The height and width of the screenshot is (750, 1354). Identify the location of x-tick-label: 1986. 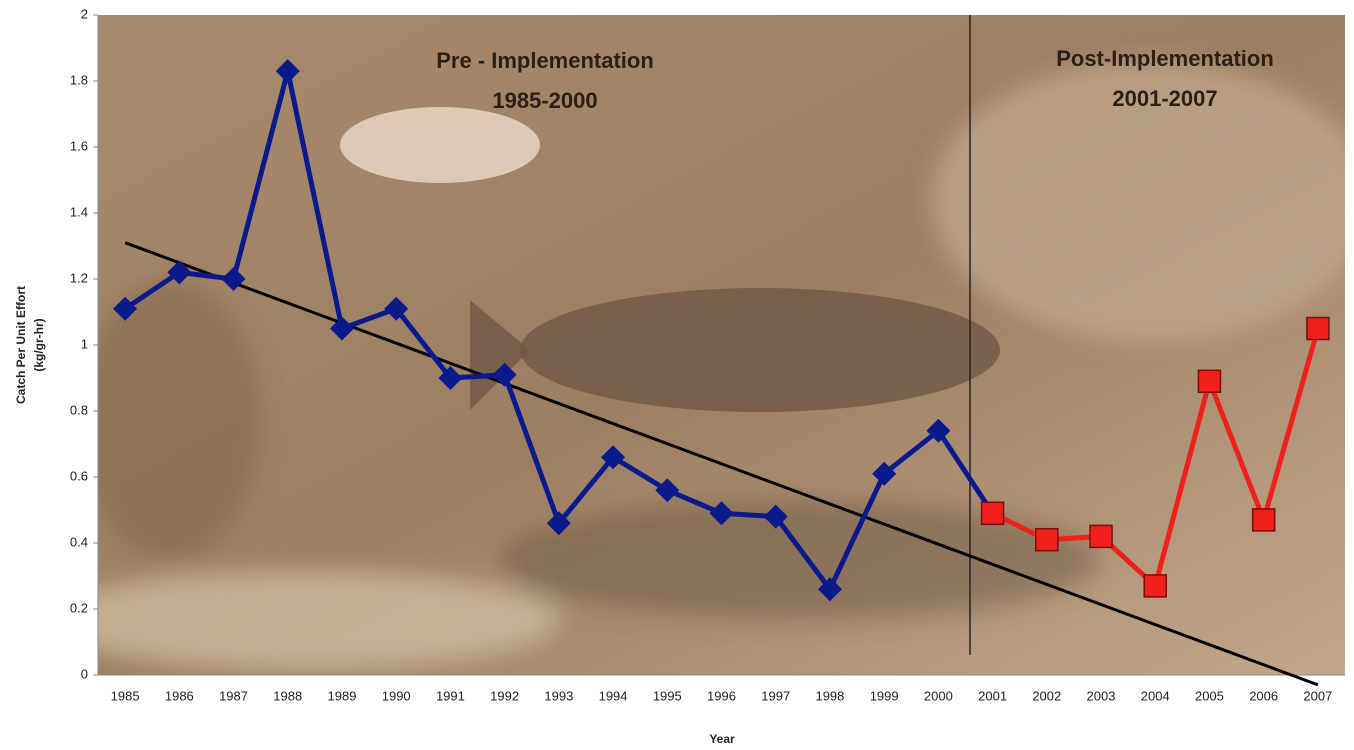
(179, 695).